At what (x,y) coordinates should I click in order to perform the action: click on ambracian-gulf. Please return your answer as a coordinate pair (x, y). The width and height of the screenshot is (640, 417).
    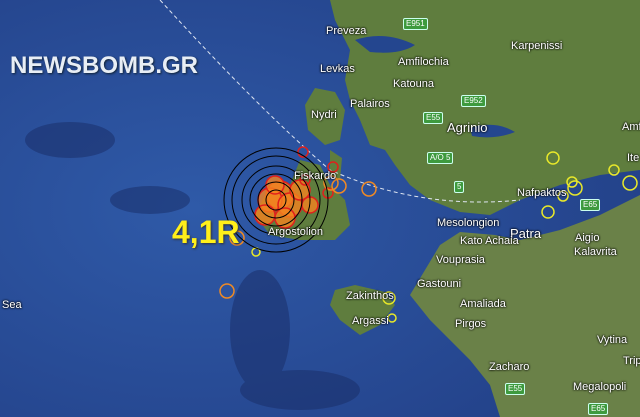
    Looking at the image, I should click on (385, 44).